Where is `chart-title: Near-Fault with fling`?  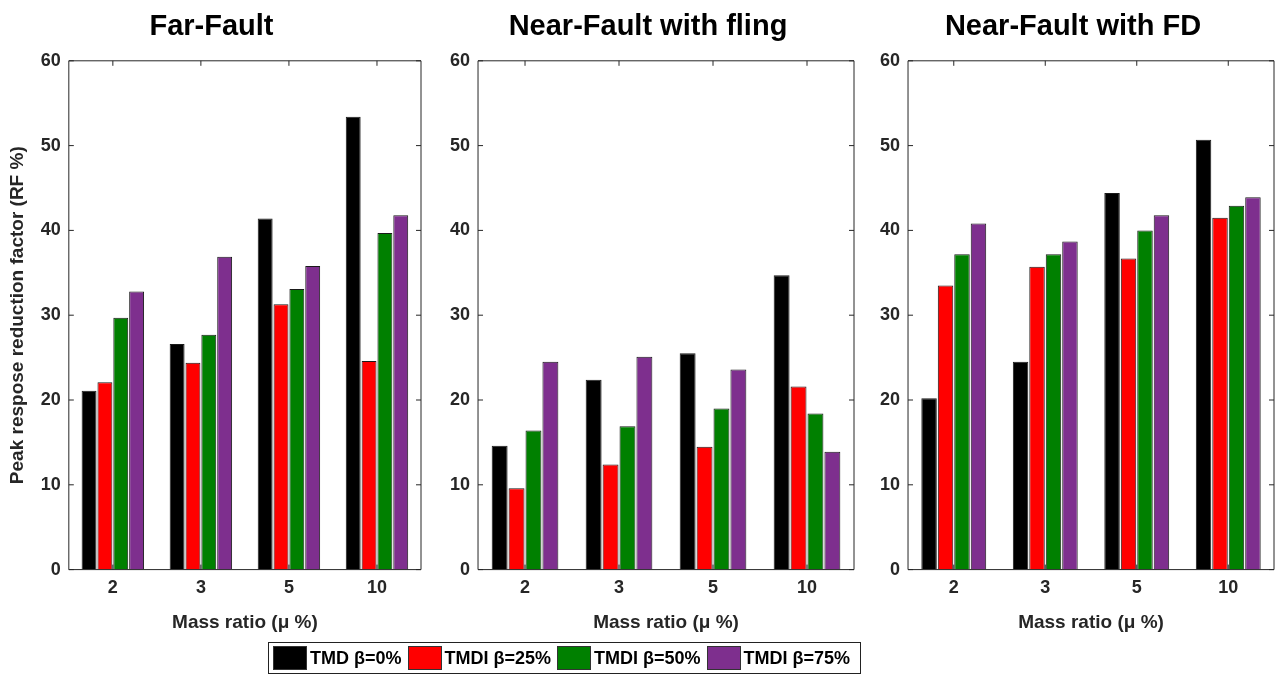
chart-title: Near-Fault with fling is located at coordinates (648, 25).